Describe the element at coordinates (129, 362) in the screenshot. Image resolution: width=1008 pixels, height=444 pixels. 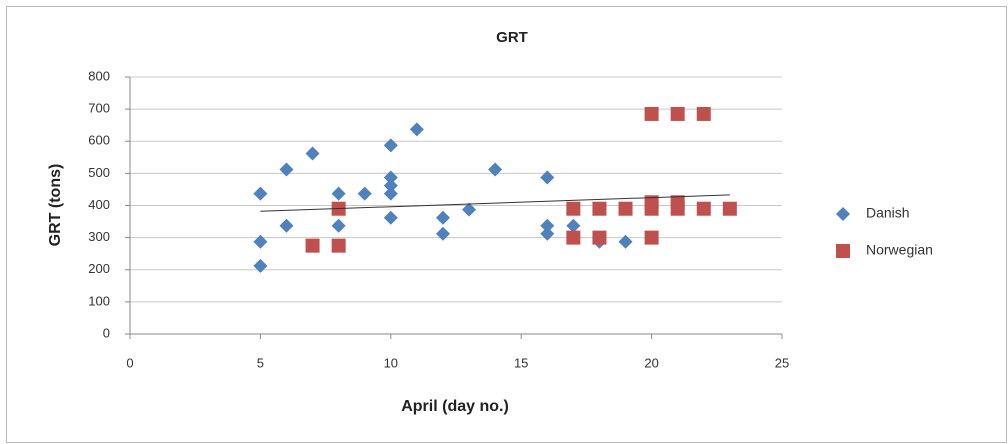
I see `x-tick-label: 0` at that location.